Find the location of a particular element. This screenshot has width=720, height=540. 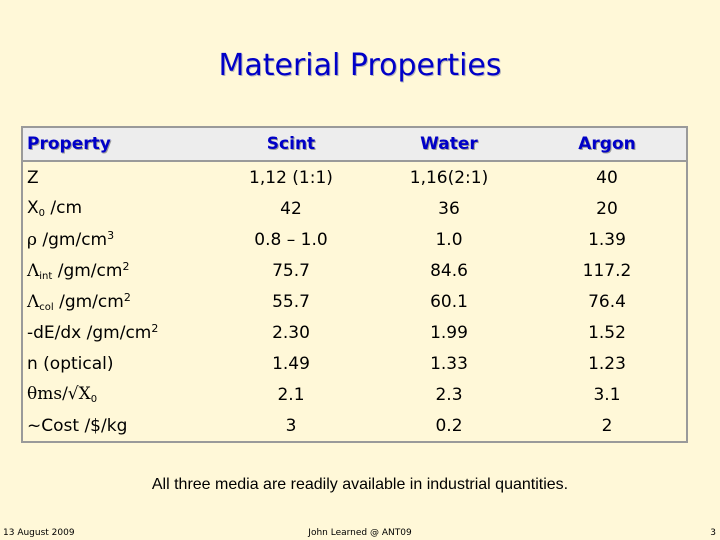

table-header-row: Property Scint Water Argon is located at coordinates (354, 144).